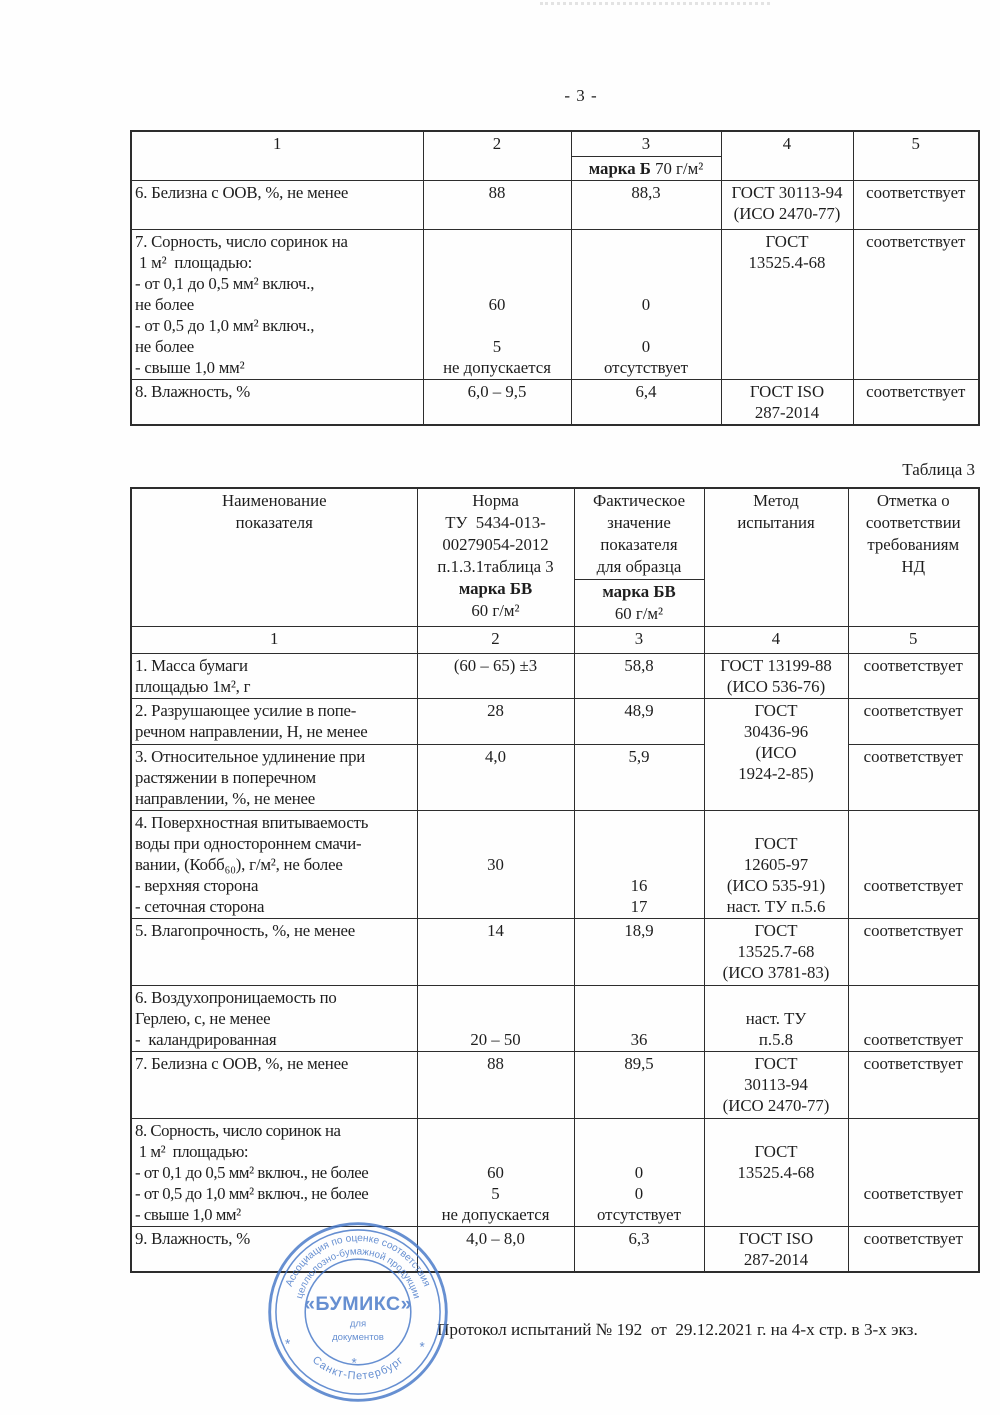 The image size is (1000, 1415). Describe the element at coordinates (639, 603) in the screenshot. I see `t2-header-actual-grade: марка БВ 60 г/м²` at that location.